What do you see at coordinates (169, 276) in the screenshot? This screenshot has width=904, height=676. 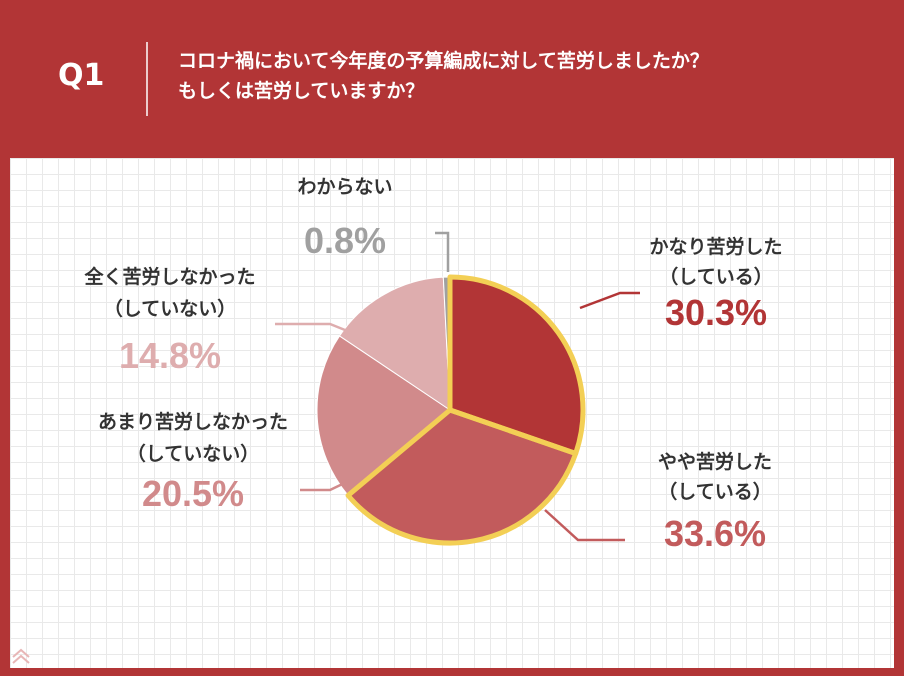 I see `slice-label-4-line-1: 全く苦労しなかった` at bounding box center [169, 276].